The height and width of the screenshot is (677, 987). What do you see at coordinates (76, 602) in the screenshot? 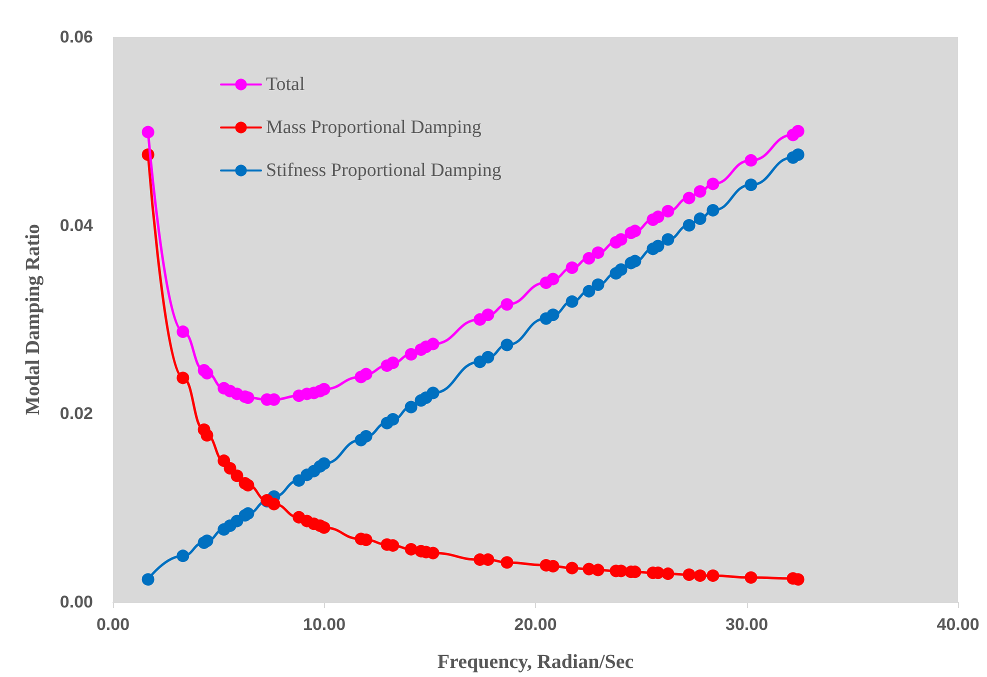
I see `y-tick-label: 0.00` at bounding box center [76, 602].